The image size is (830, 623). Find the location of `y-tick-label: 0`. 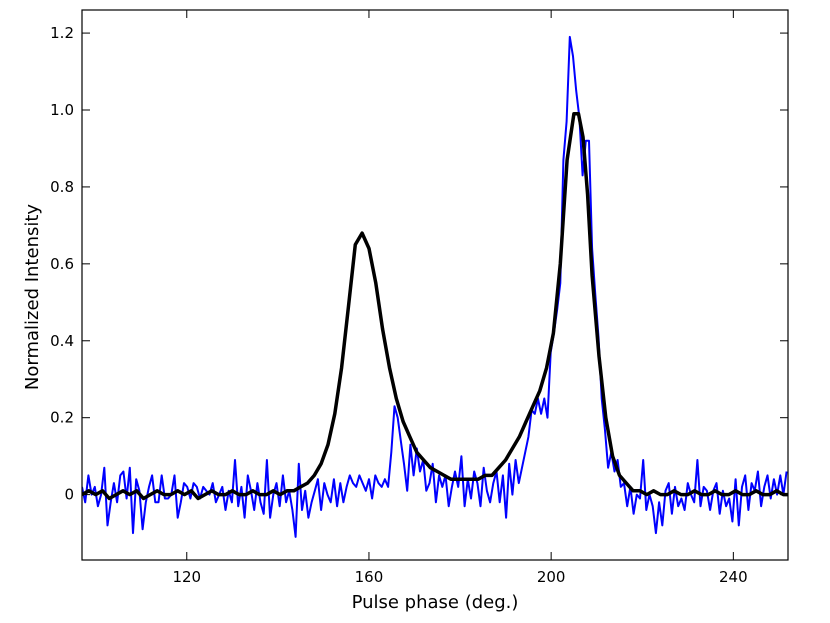

y-tick-label: 0 is located at coordinates (69, 495).